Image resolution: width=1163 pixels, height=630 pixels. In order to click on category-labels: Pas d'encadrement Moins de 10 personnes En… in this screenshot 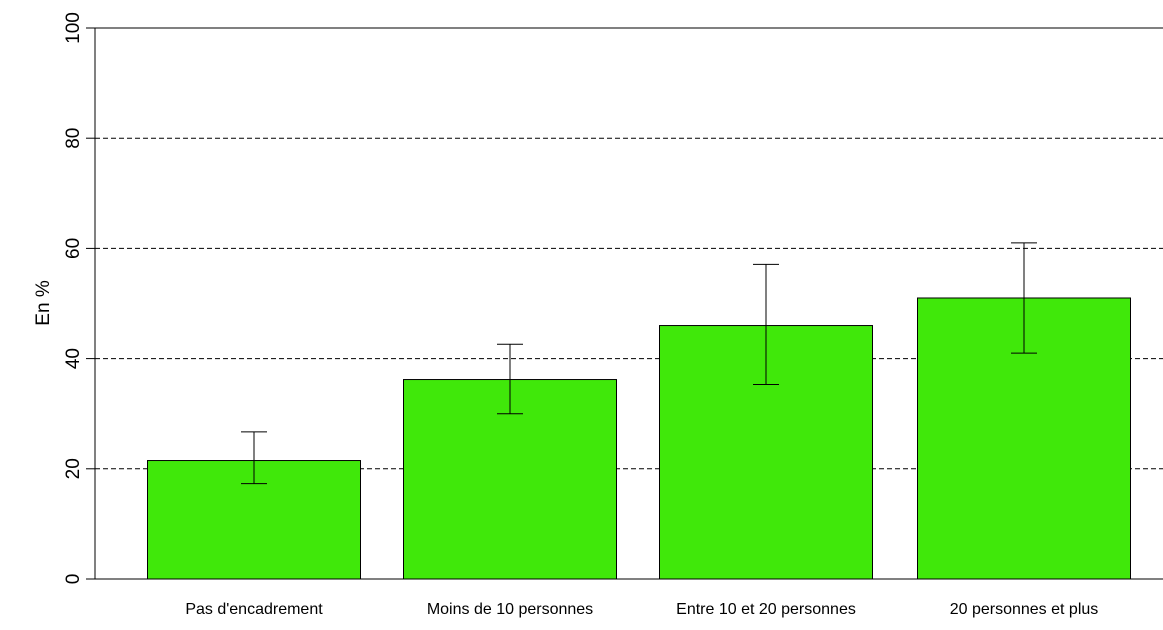, I will do `click(641, 609)`.